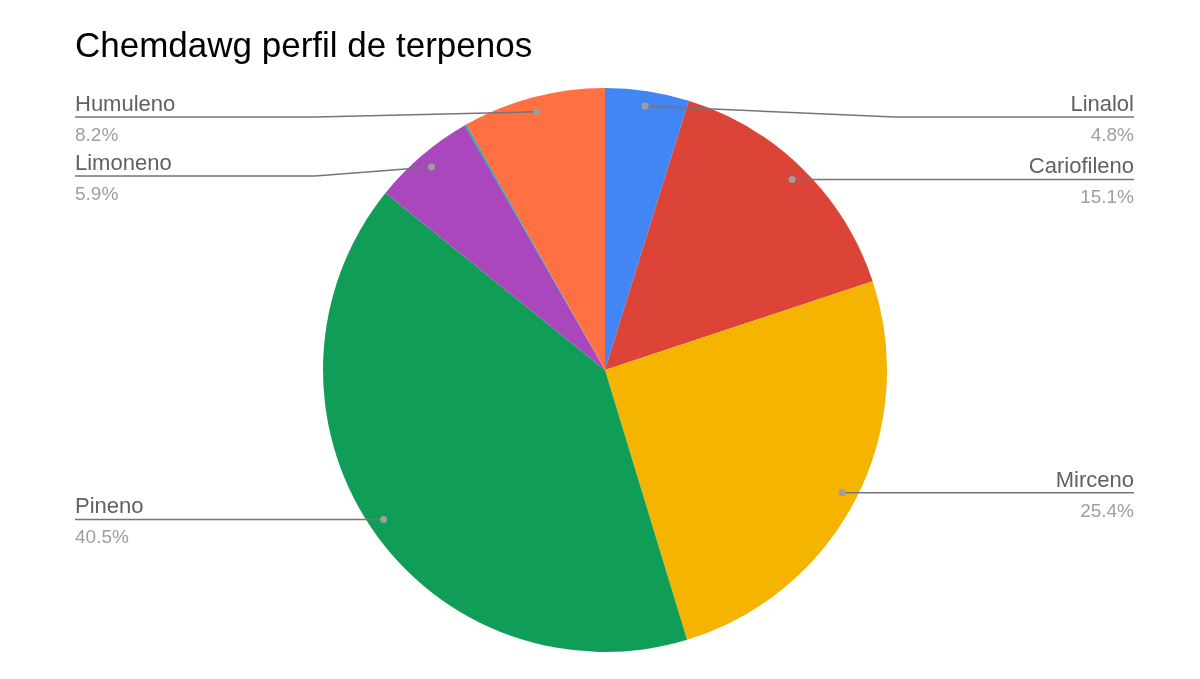  What do you see at coordinates (1107, 197) in the screenshot?
I see `data-label: 15.1%` at bounding box center [1107, 197].